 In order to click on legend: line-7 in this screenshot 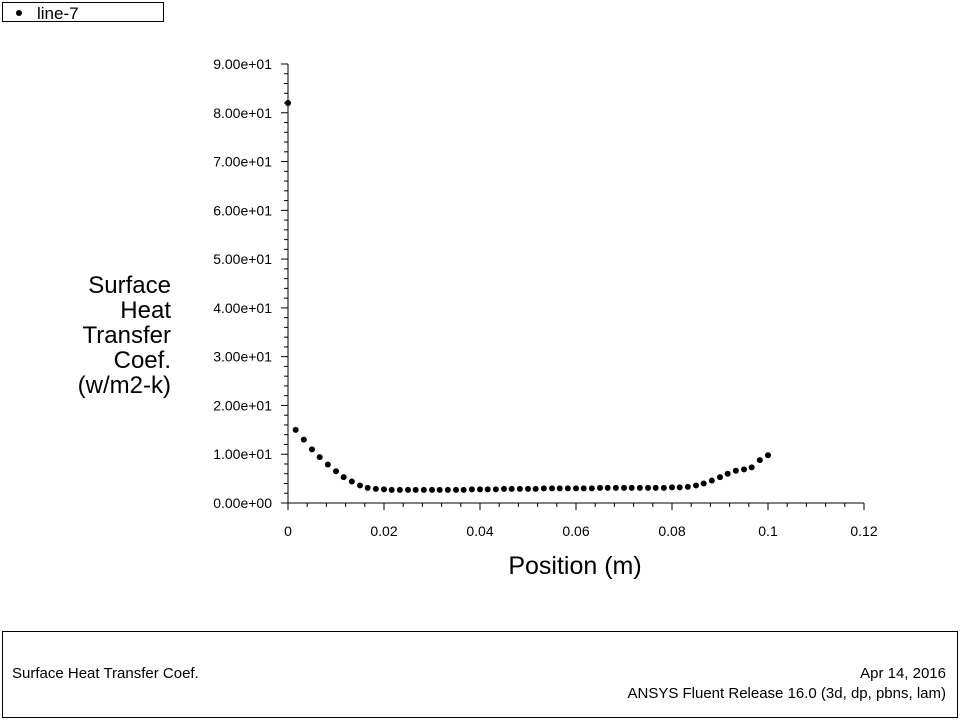, I will do `click(83, 12)`.